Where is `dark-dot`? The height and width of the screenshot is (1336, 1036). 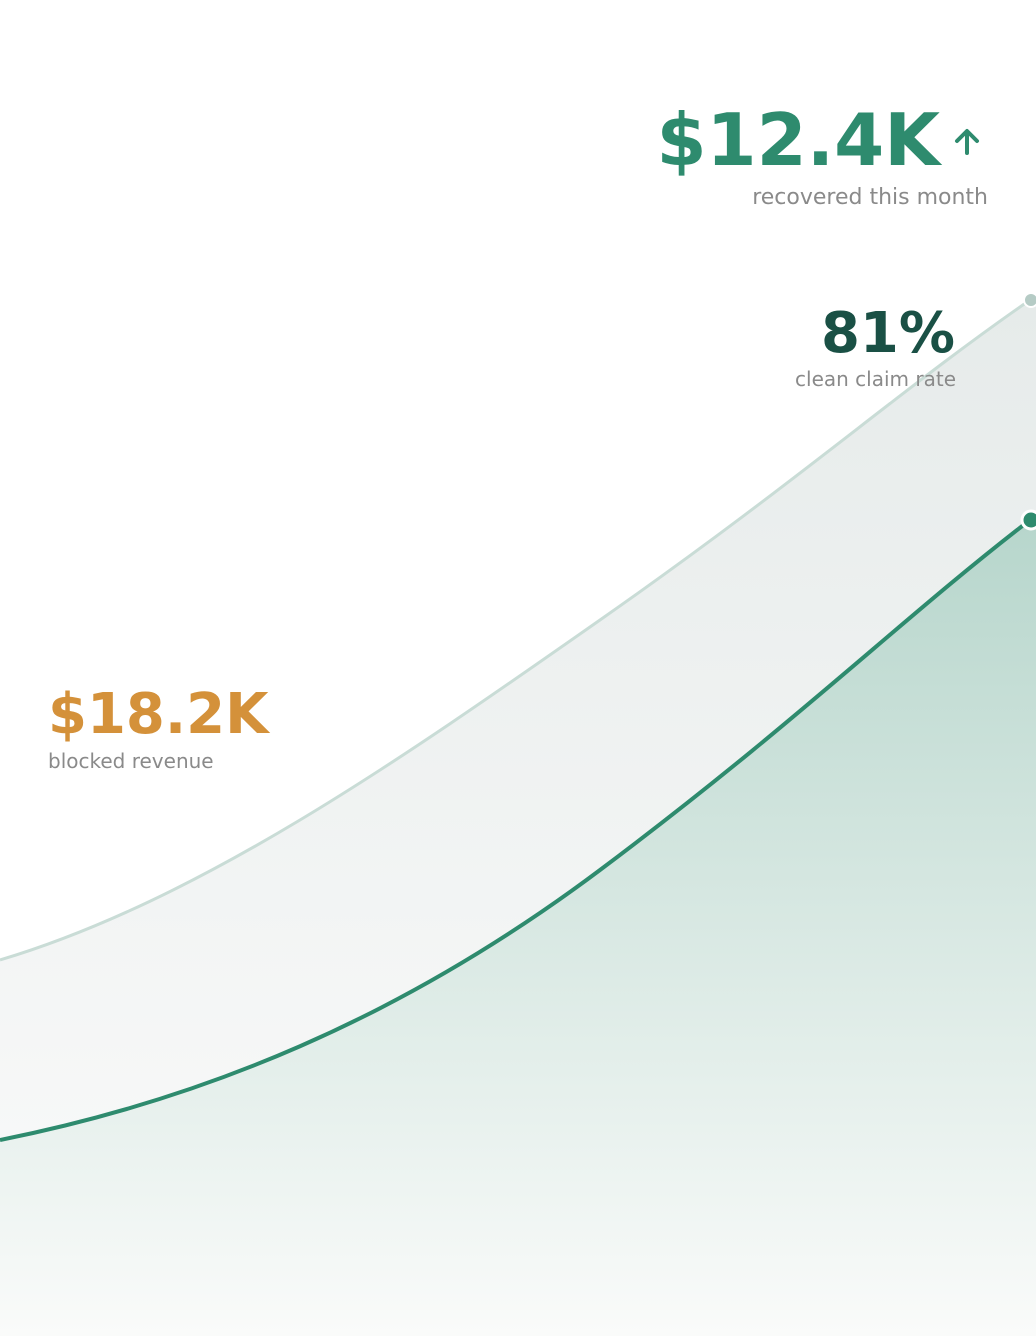 dark-dot is located at coordinates (1028, 520).